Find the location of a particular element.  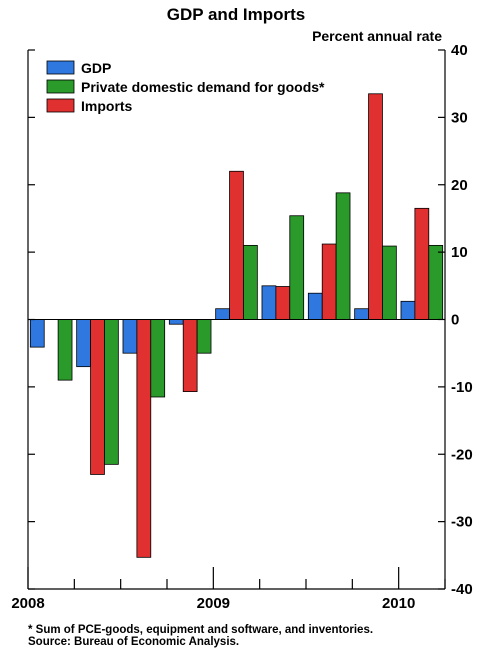

x-tick-label-2010: 2010 is located at coordinates (398, 603).